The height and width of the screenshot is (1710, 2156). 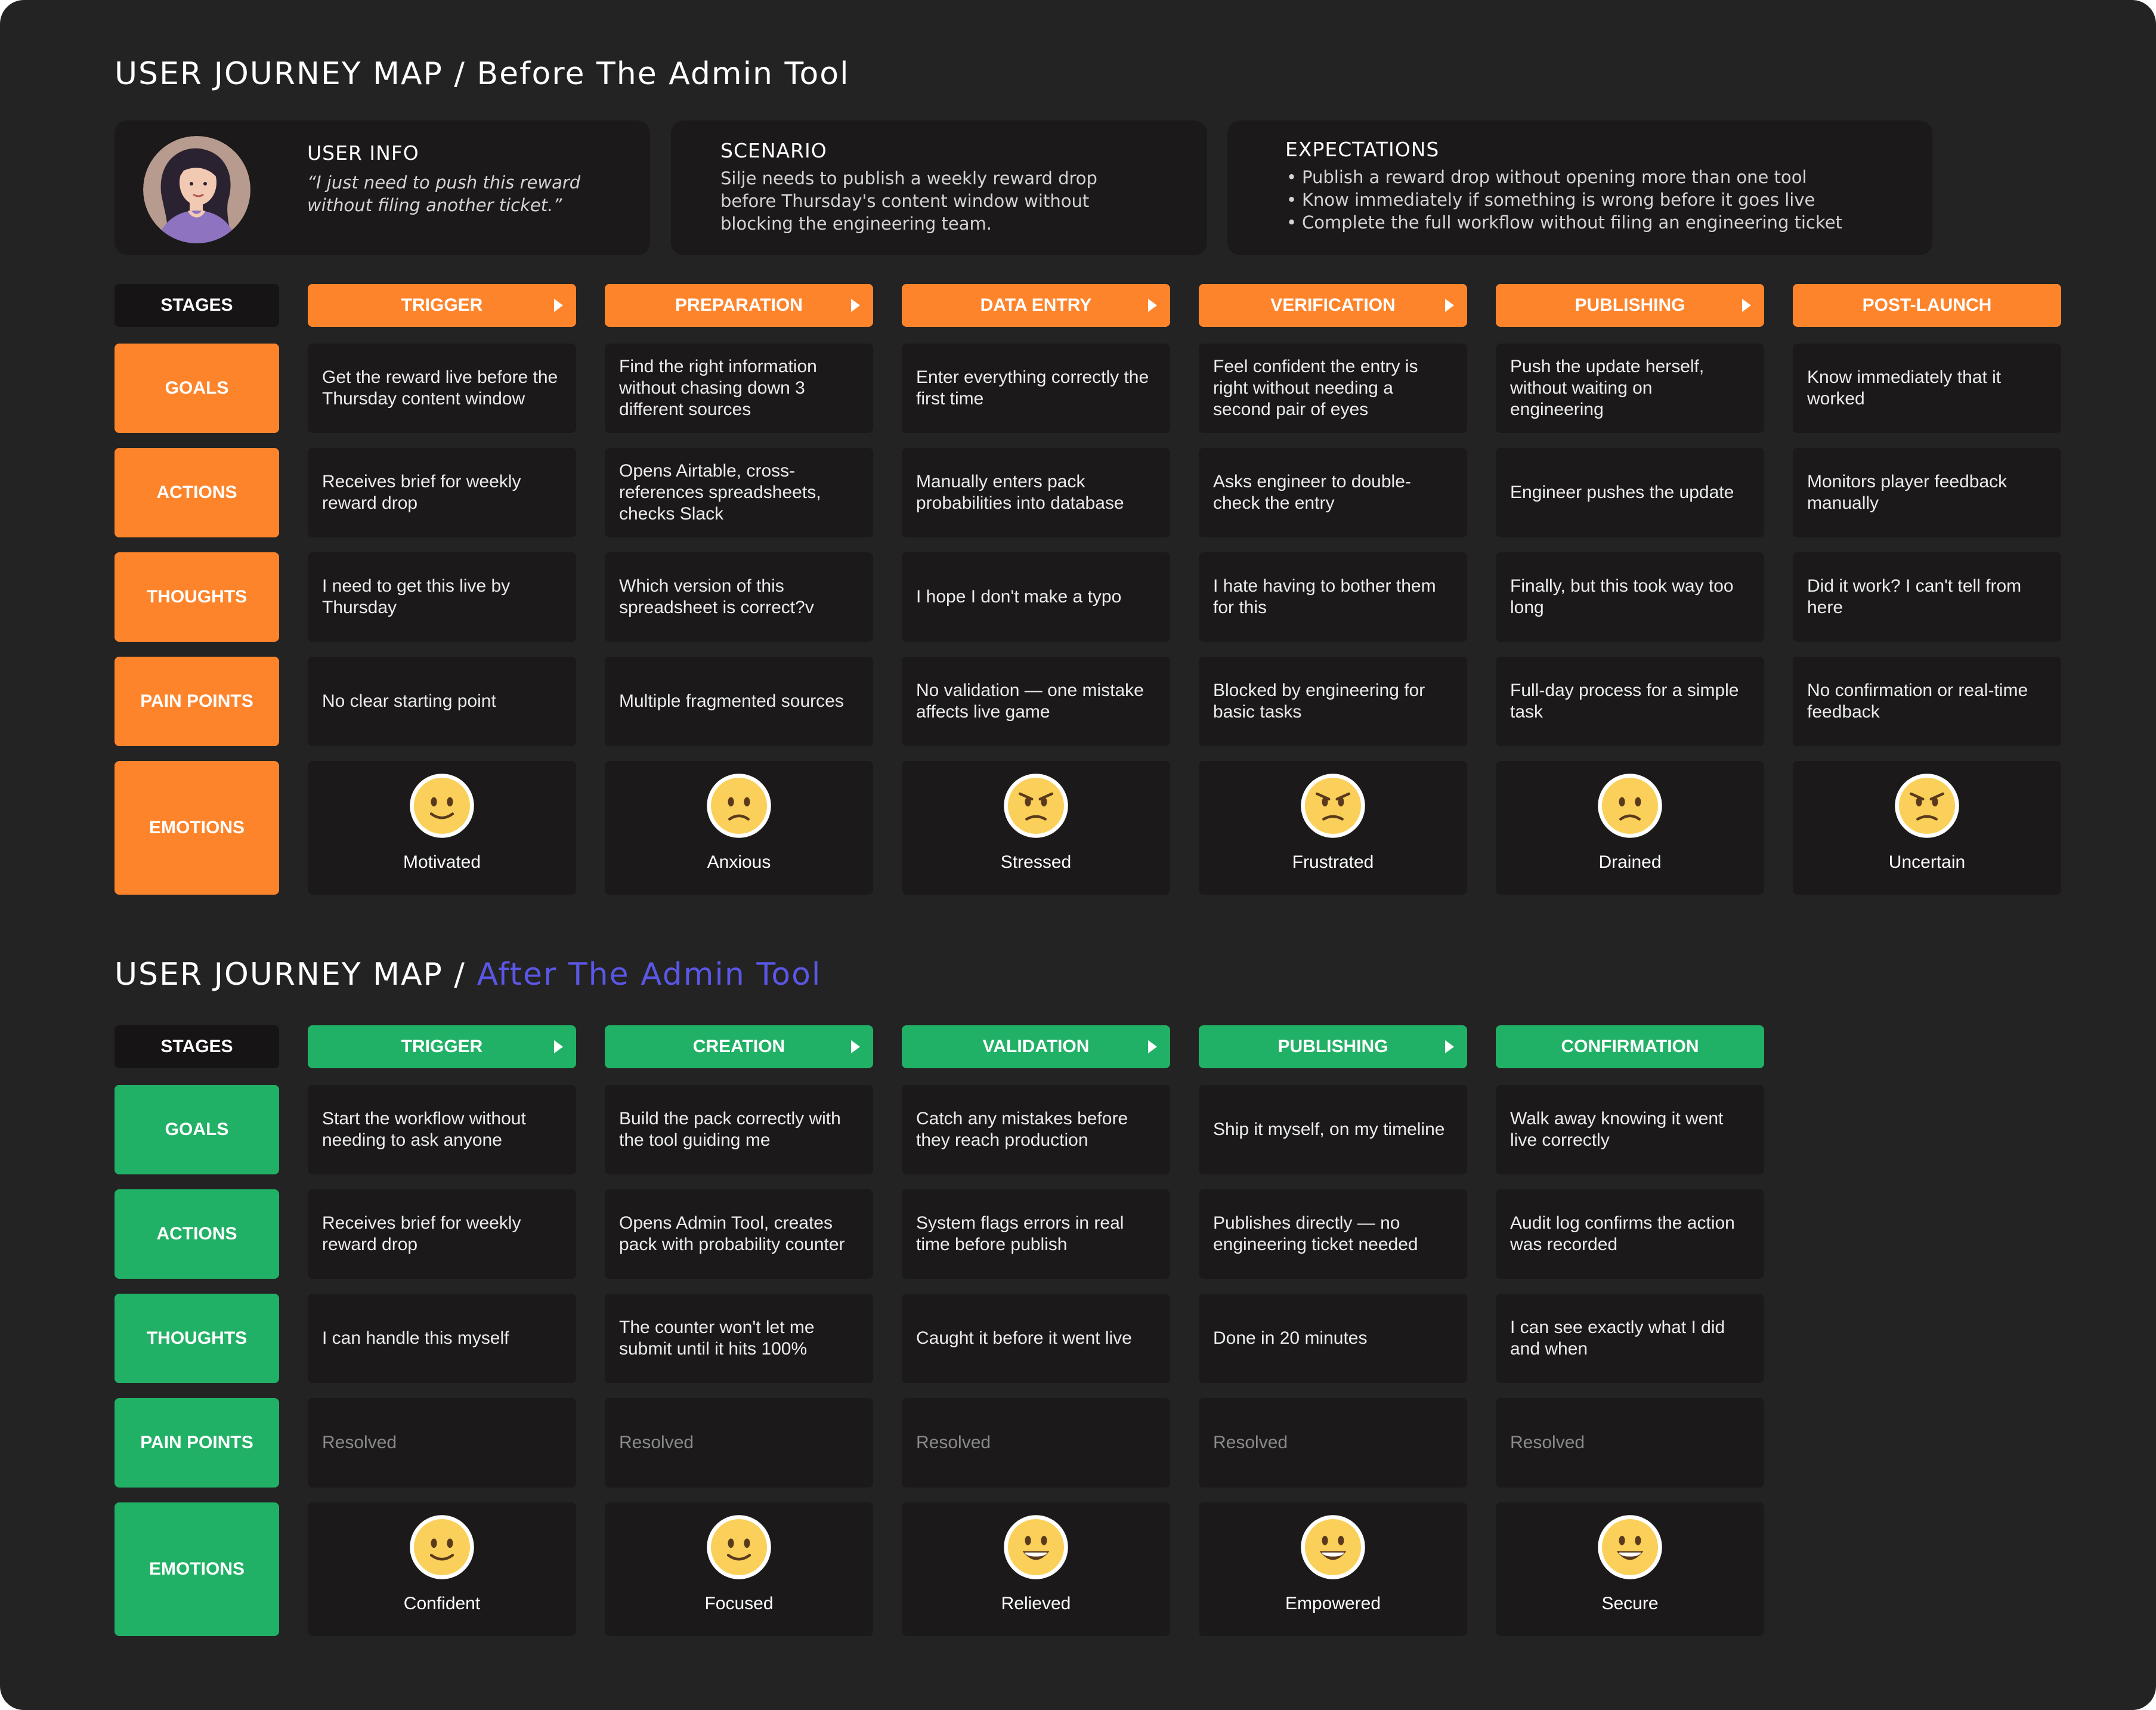 I want to click on row-label-actions: ACTIONS, so click(x=197, y=492).